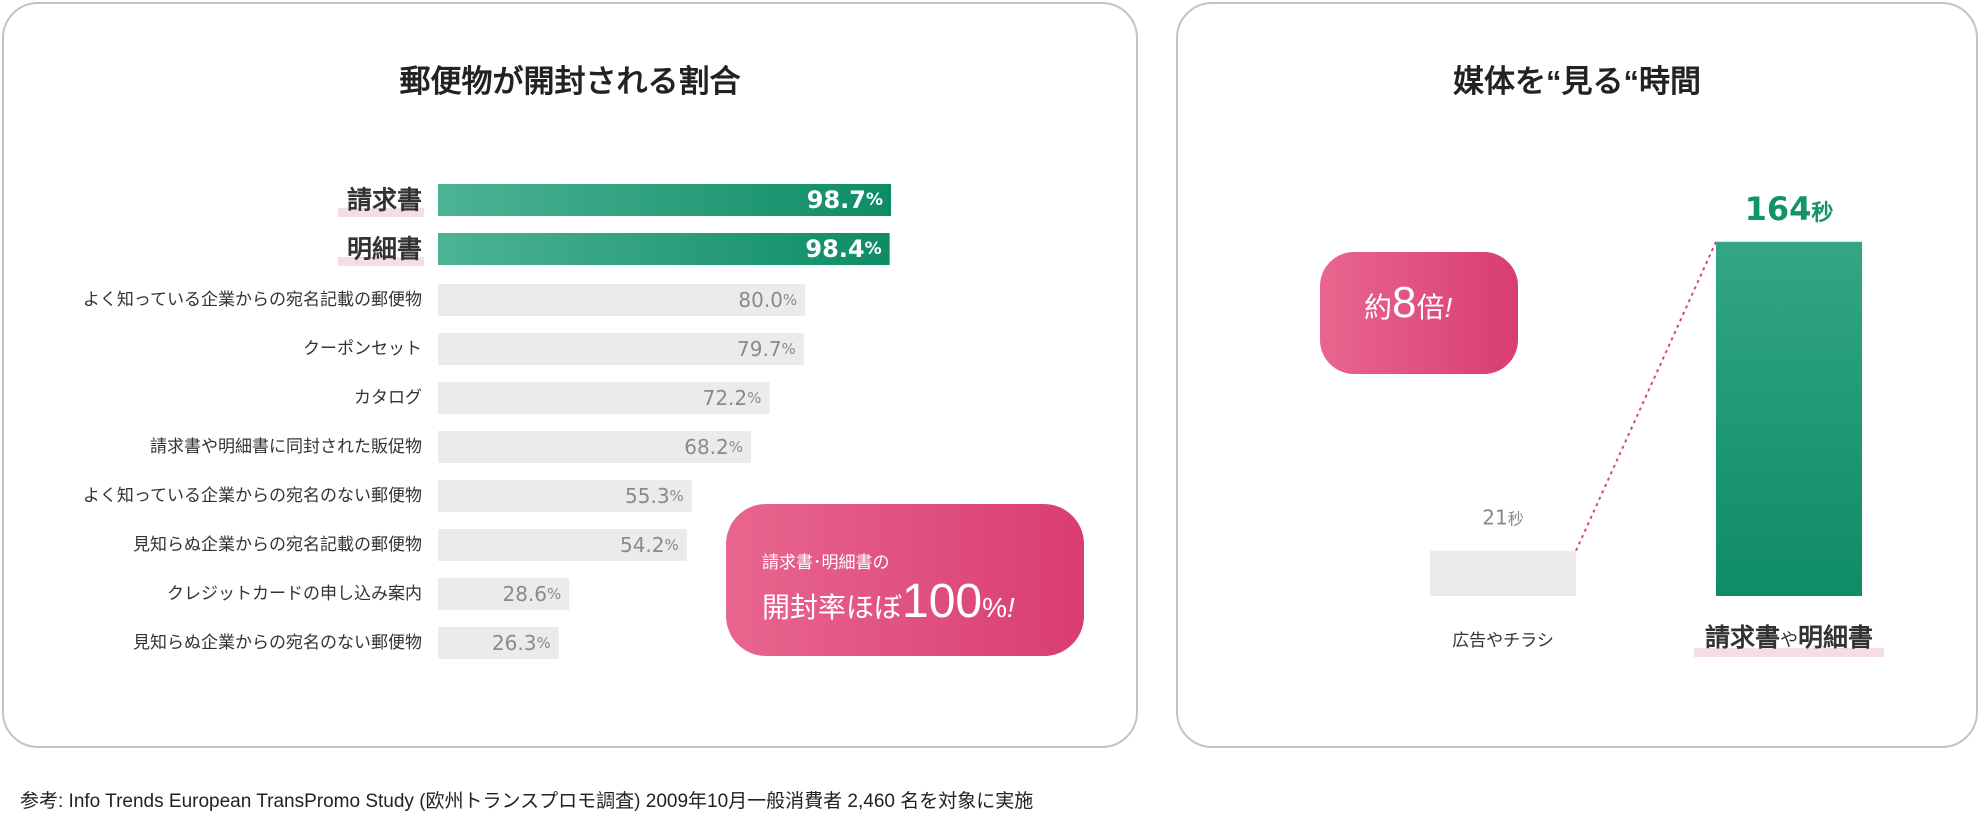 This screenshot has height=826, width=1980. I want to click on category-label: クレジットカードの申し込み案内, so click(294, 594).